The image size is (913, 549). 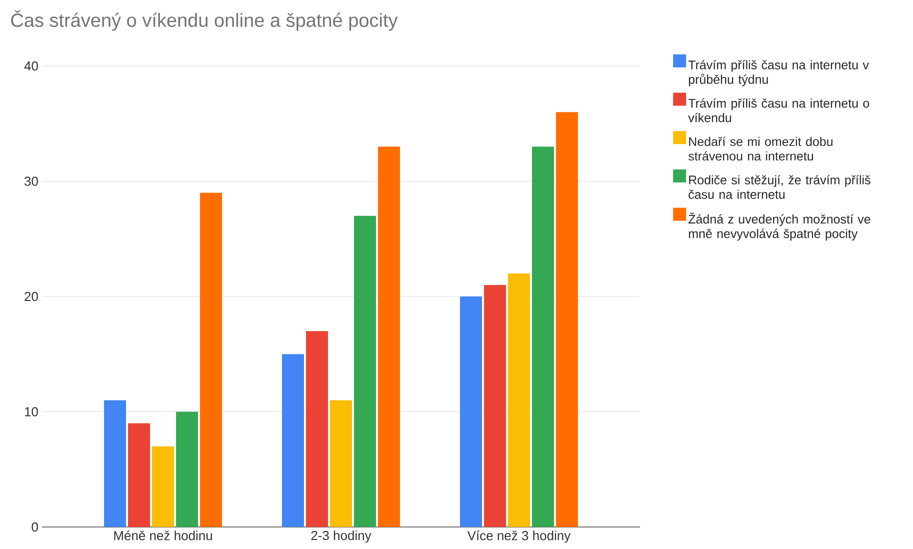 I want to click on x-tick-label: Více než 3 hodiny, so click(x=519, y=536).